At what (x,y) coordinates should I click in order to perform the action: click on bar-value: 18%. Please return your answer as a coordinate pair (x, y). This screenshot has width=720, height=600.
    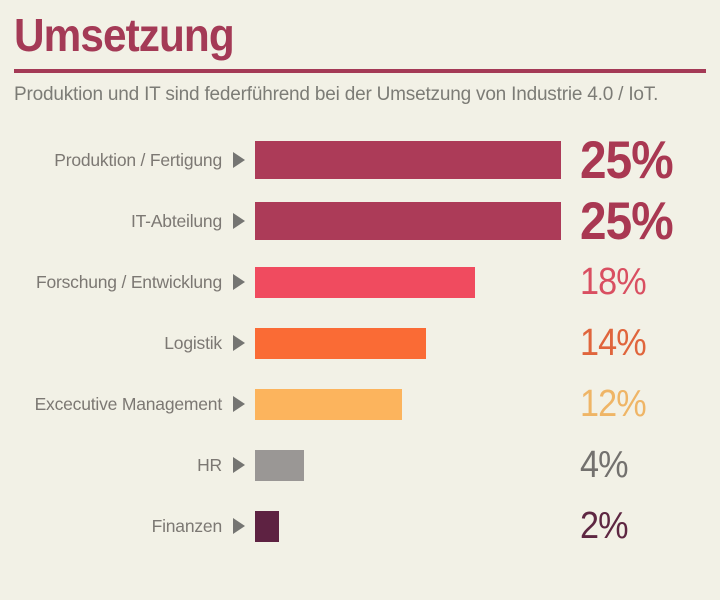
    Looking at the image, I should click on (613, 282).